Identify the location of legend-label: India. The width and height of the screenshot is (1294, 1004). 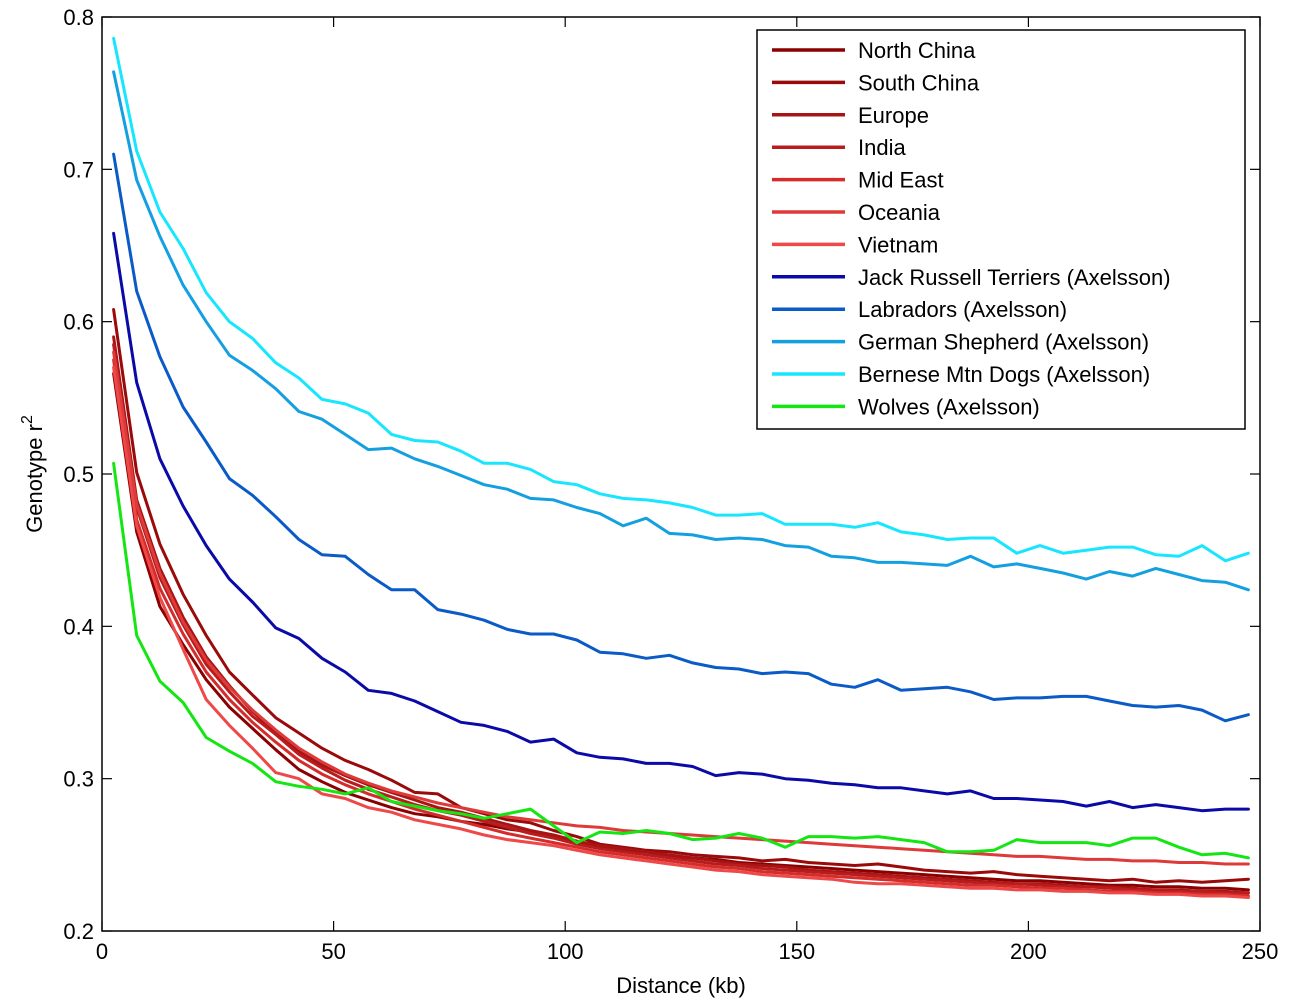
(882, 147).